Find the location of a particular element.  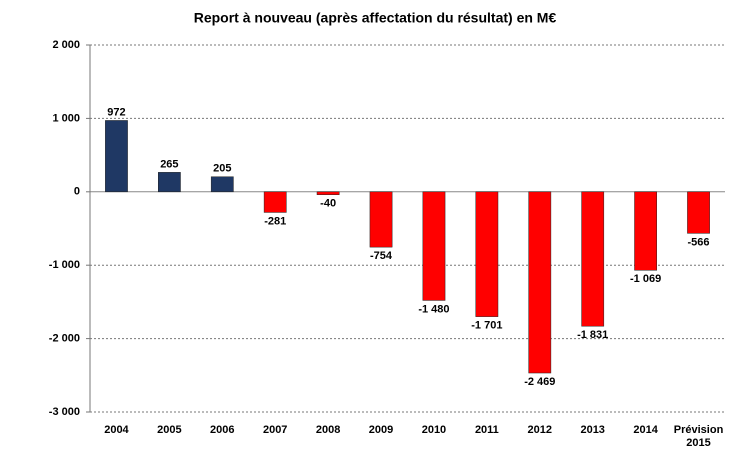

x-tick-label: 2010 is located at coordinates (434, 430).